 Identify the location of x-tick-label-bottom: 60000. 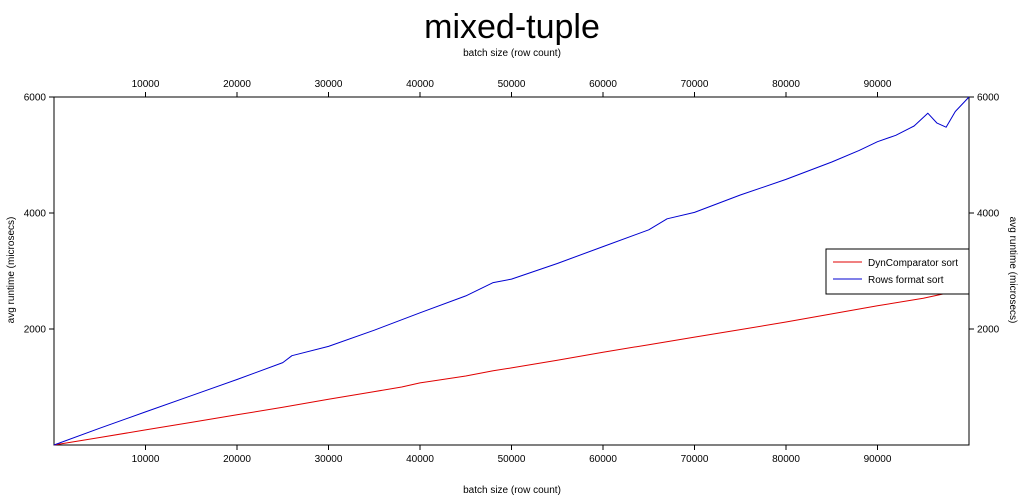
(603, 459).